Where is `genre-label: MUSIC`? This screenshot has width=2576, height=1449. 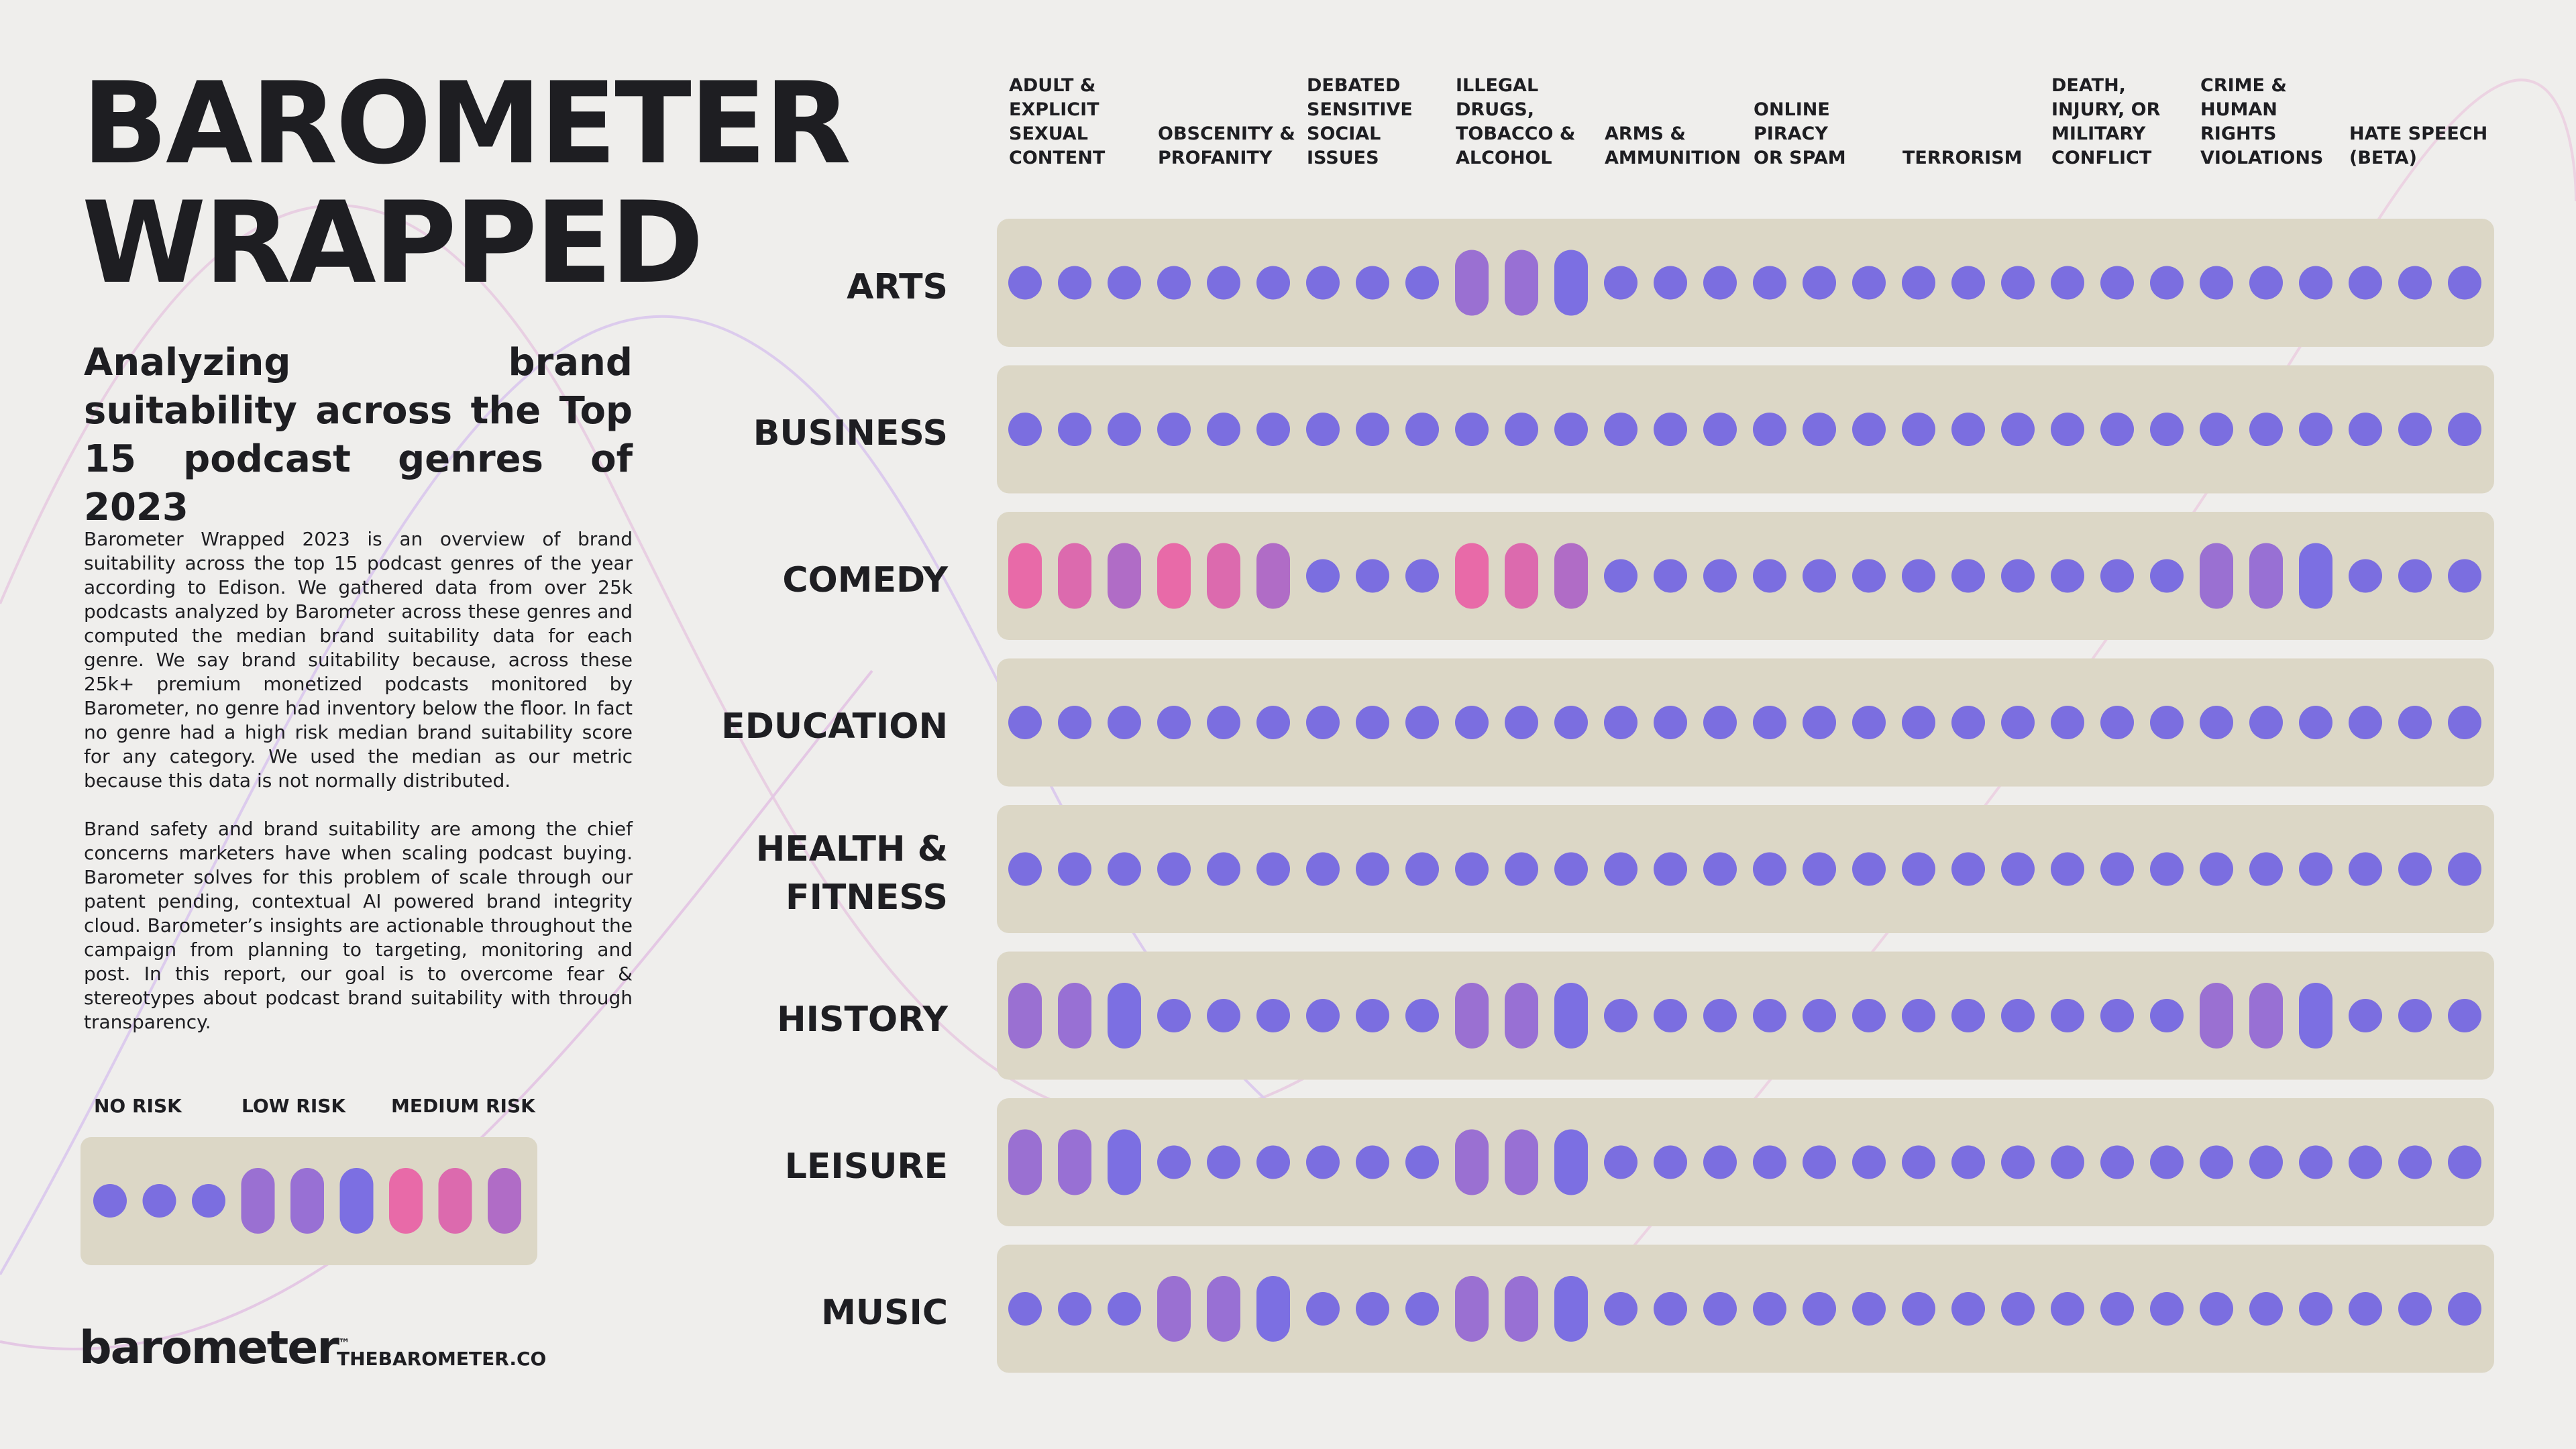
genre-label: MUSIC is located at coordinates (884, 1313).